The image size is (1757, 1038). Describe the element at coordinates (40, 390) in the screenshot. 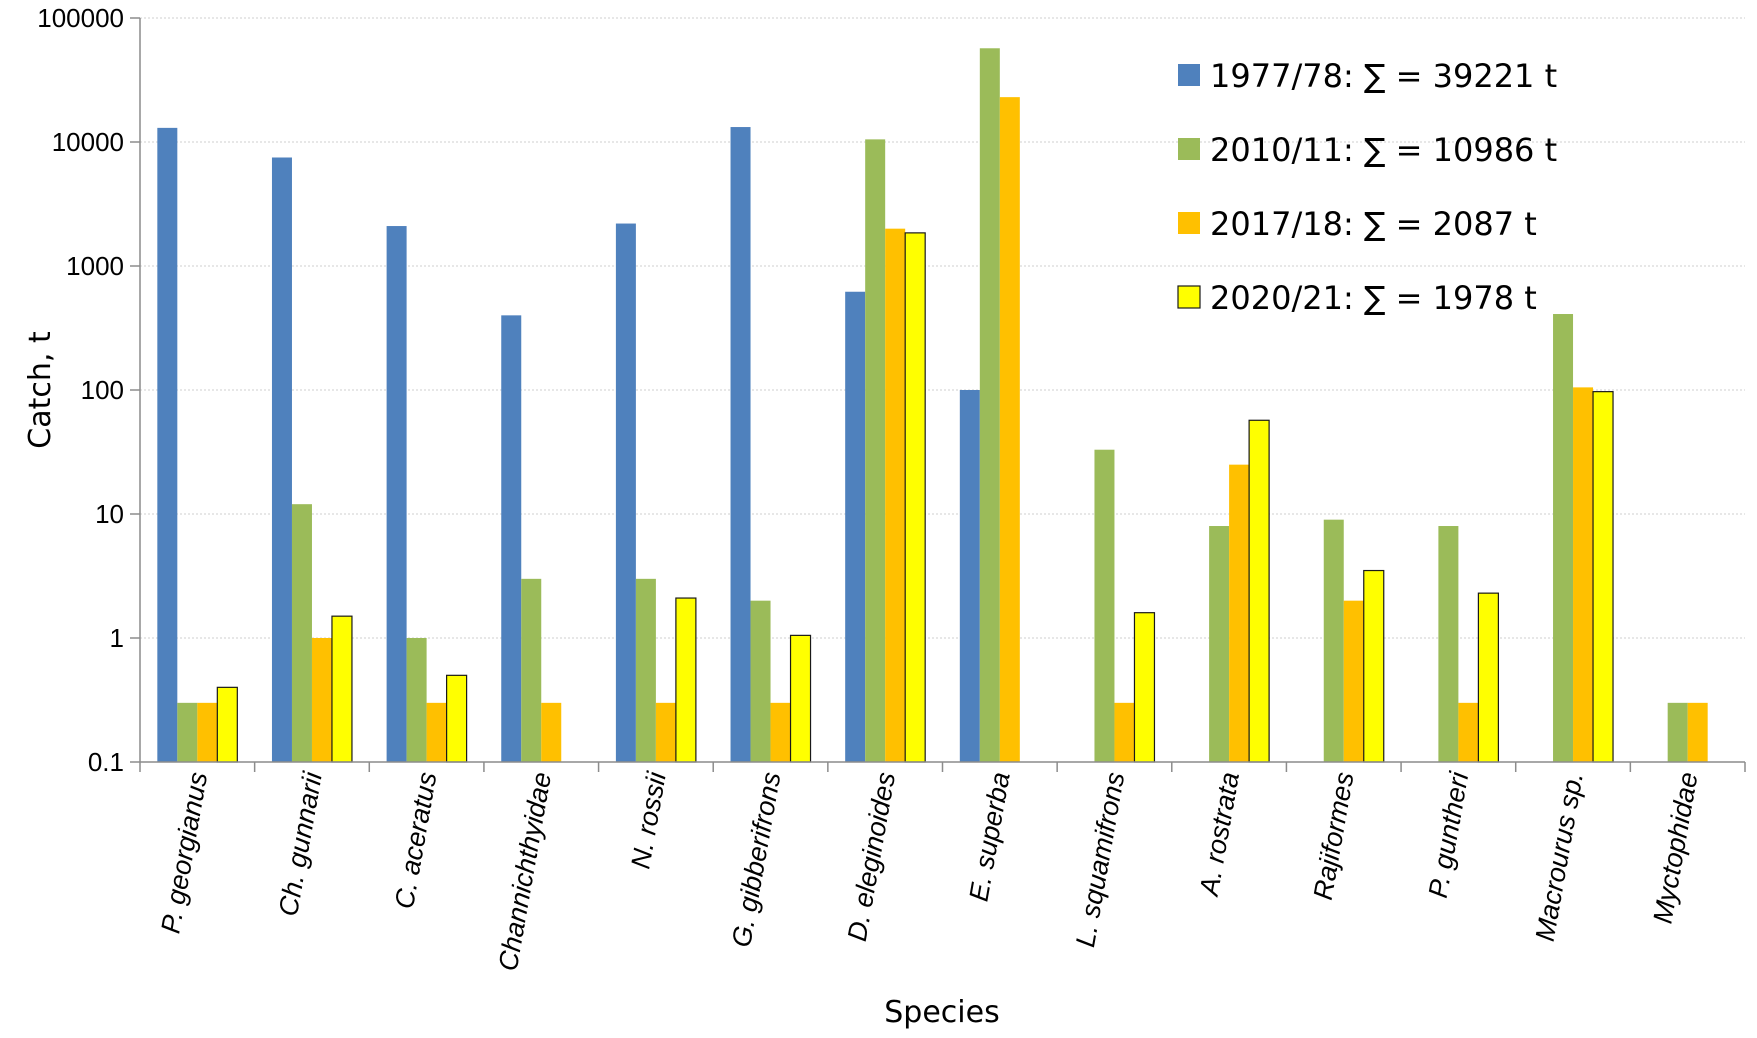

I see `y-axis-title: Catch, t` at that location.